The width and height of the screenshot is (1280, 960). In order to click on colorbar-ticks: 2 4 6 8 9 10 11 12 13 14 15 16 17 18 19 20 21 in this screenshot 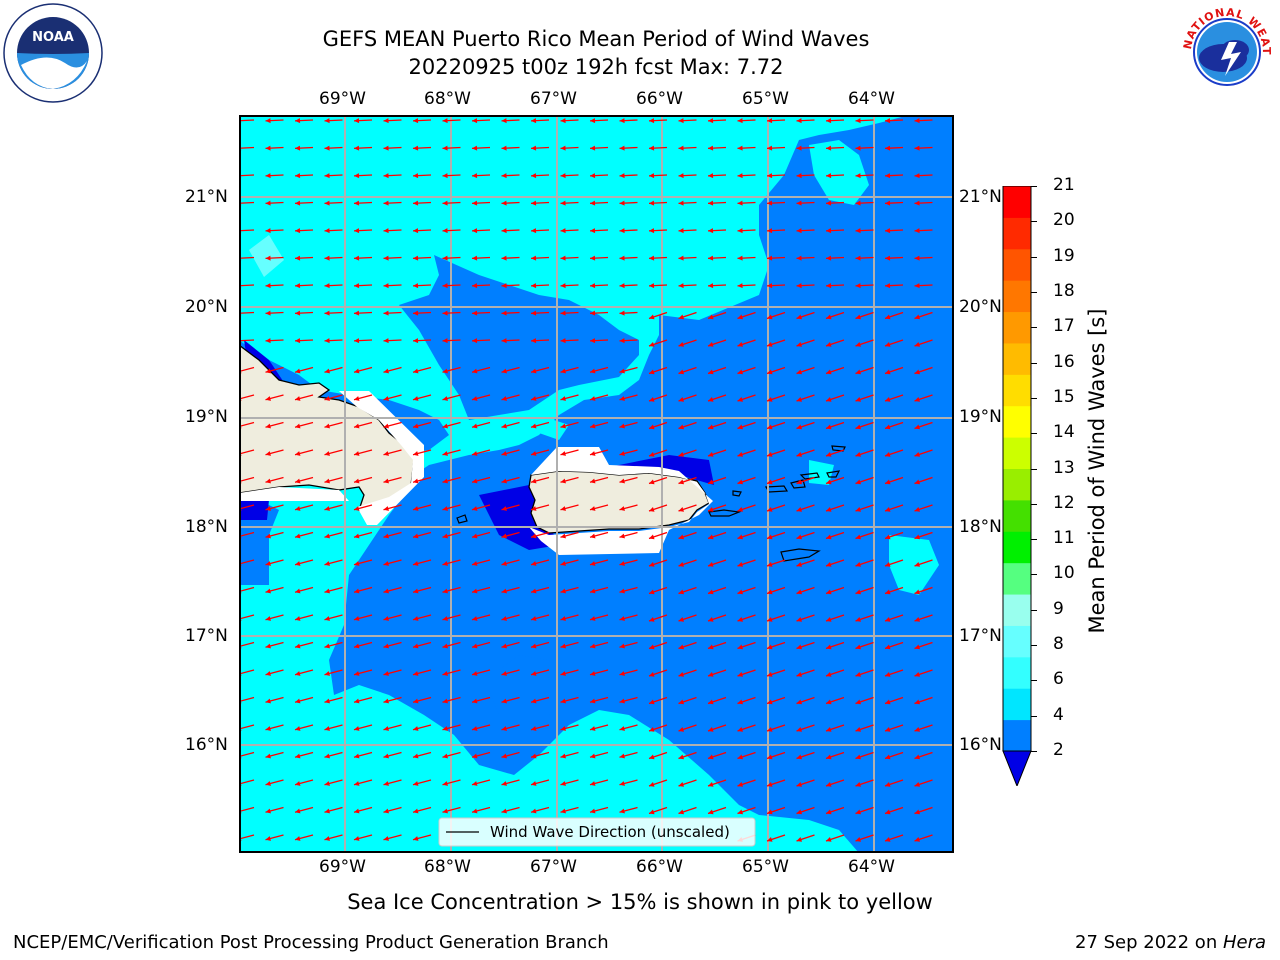, I will do `click(1055, 480)`.